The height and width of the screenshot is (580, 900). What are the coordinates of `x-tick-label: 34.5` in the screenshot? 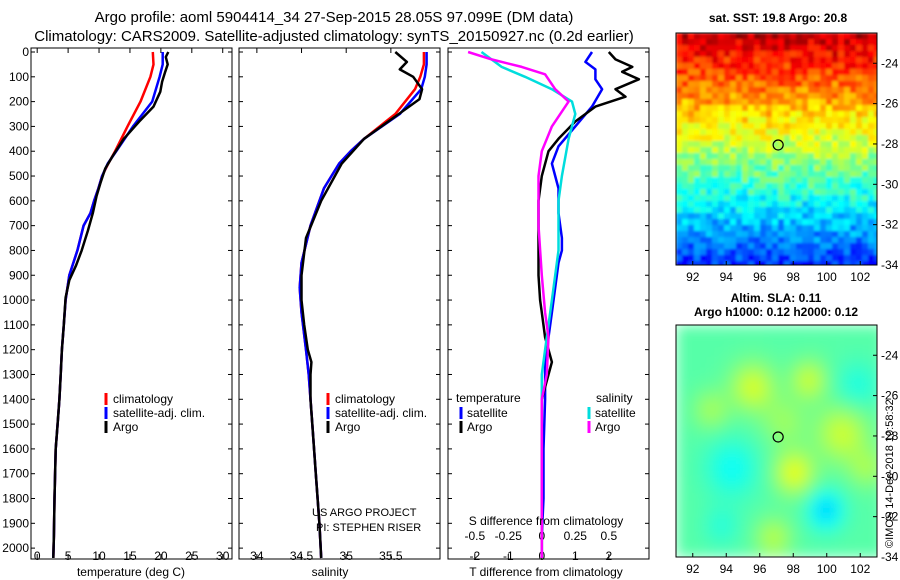 It's located at (302, 556).